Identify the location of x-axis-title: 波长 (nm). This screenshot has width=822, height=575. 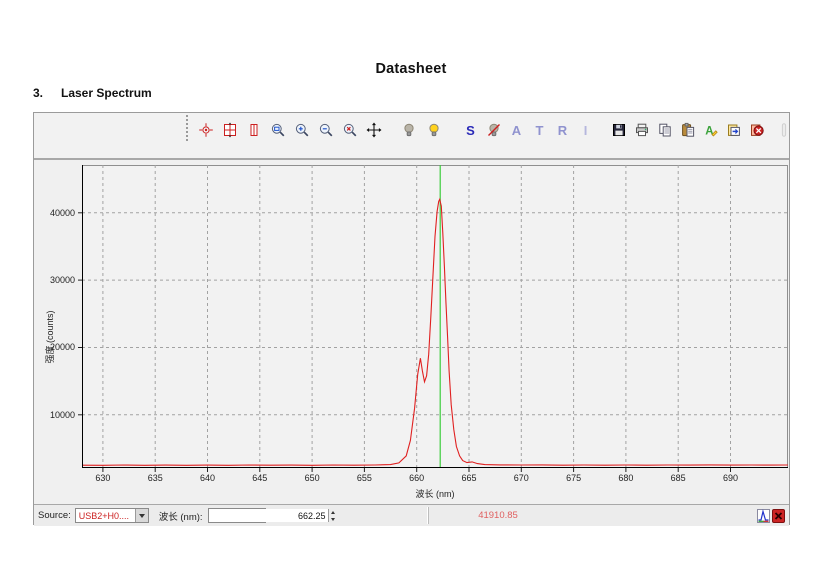
(435, 494).